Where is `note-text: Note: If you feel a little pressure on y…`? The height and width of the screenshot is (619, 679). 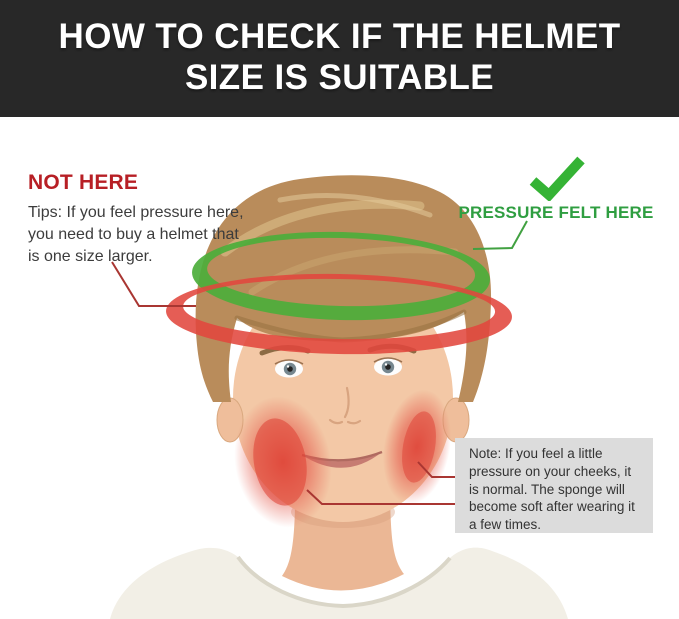 note-text: Note: If you feel a little pressure on y… is located at coordinates (552, 489).